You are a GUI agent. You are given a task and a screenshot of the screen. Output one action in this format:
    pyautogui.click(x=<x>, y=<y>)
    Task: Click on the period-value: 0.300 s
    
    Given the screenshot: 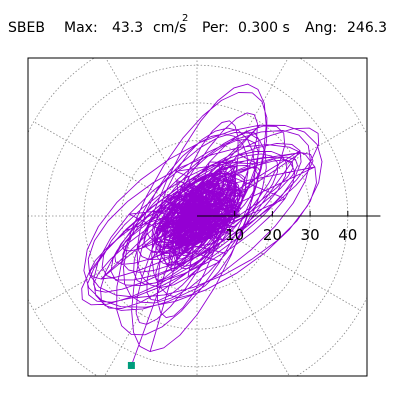 What is the action you would take?
    pyautogui.click(x=264, y=28)
    